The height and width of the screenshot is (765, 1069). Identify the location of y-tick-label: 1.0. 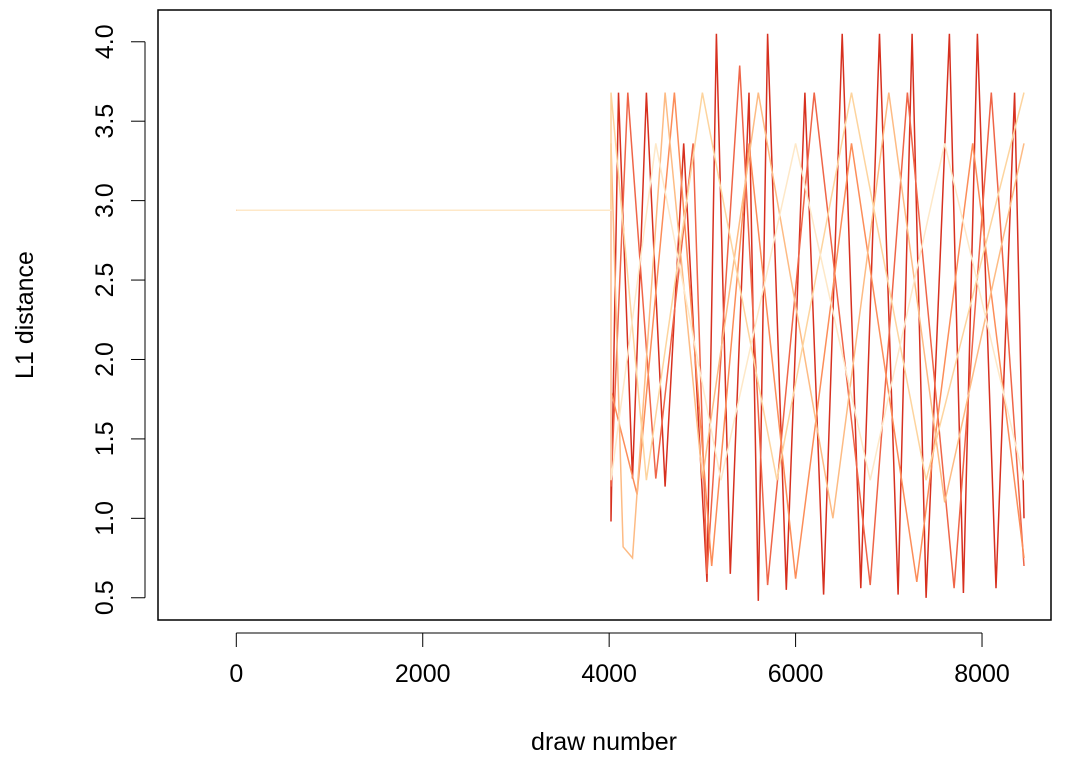
(105, 518).